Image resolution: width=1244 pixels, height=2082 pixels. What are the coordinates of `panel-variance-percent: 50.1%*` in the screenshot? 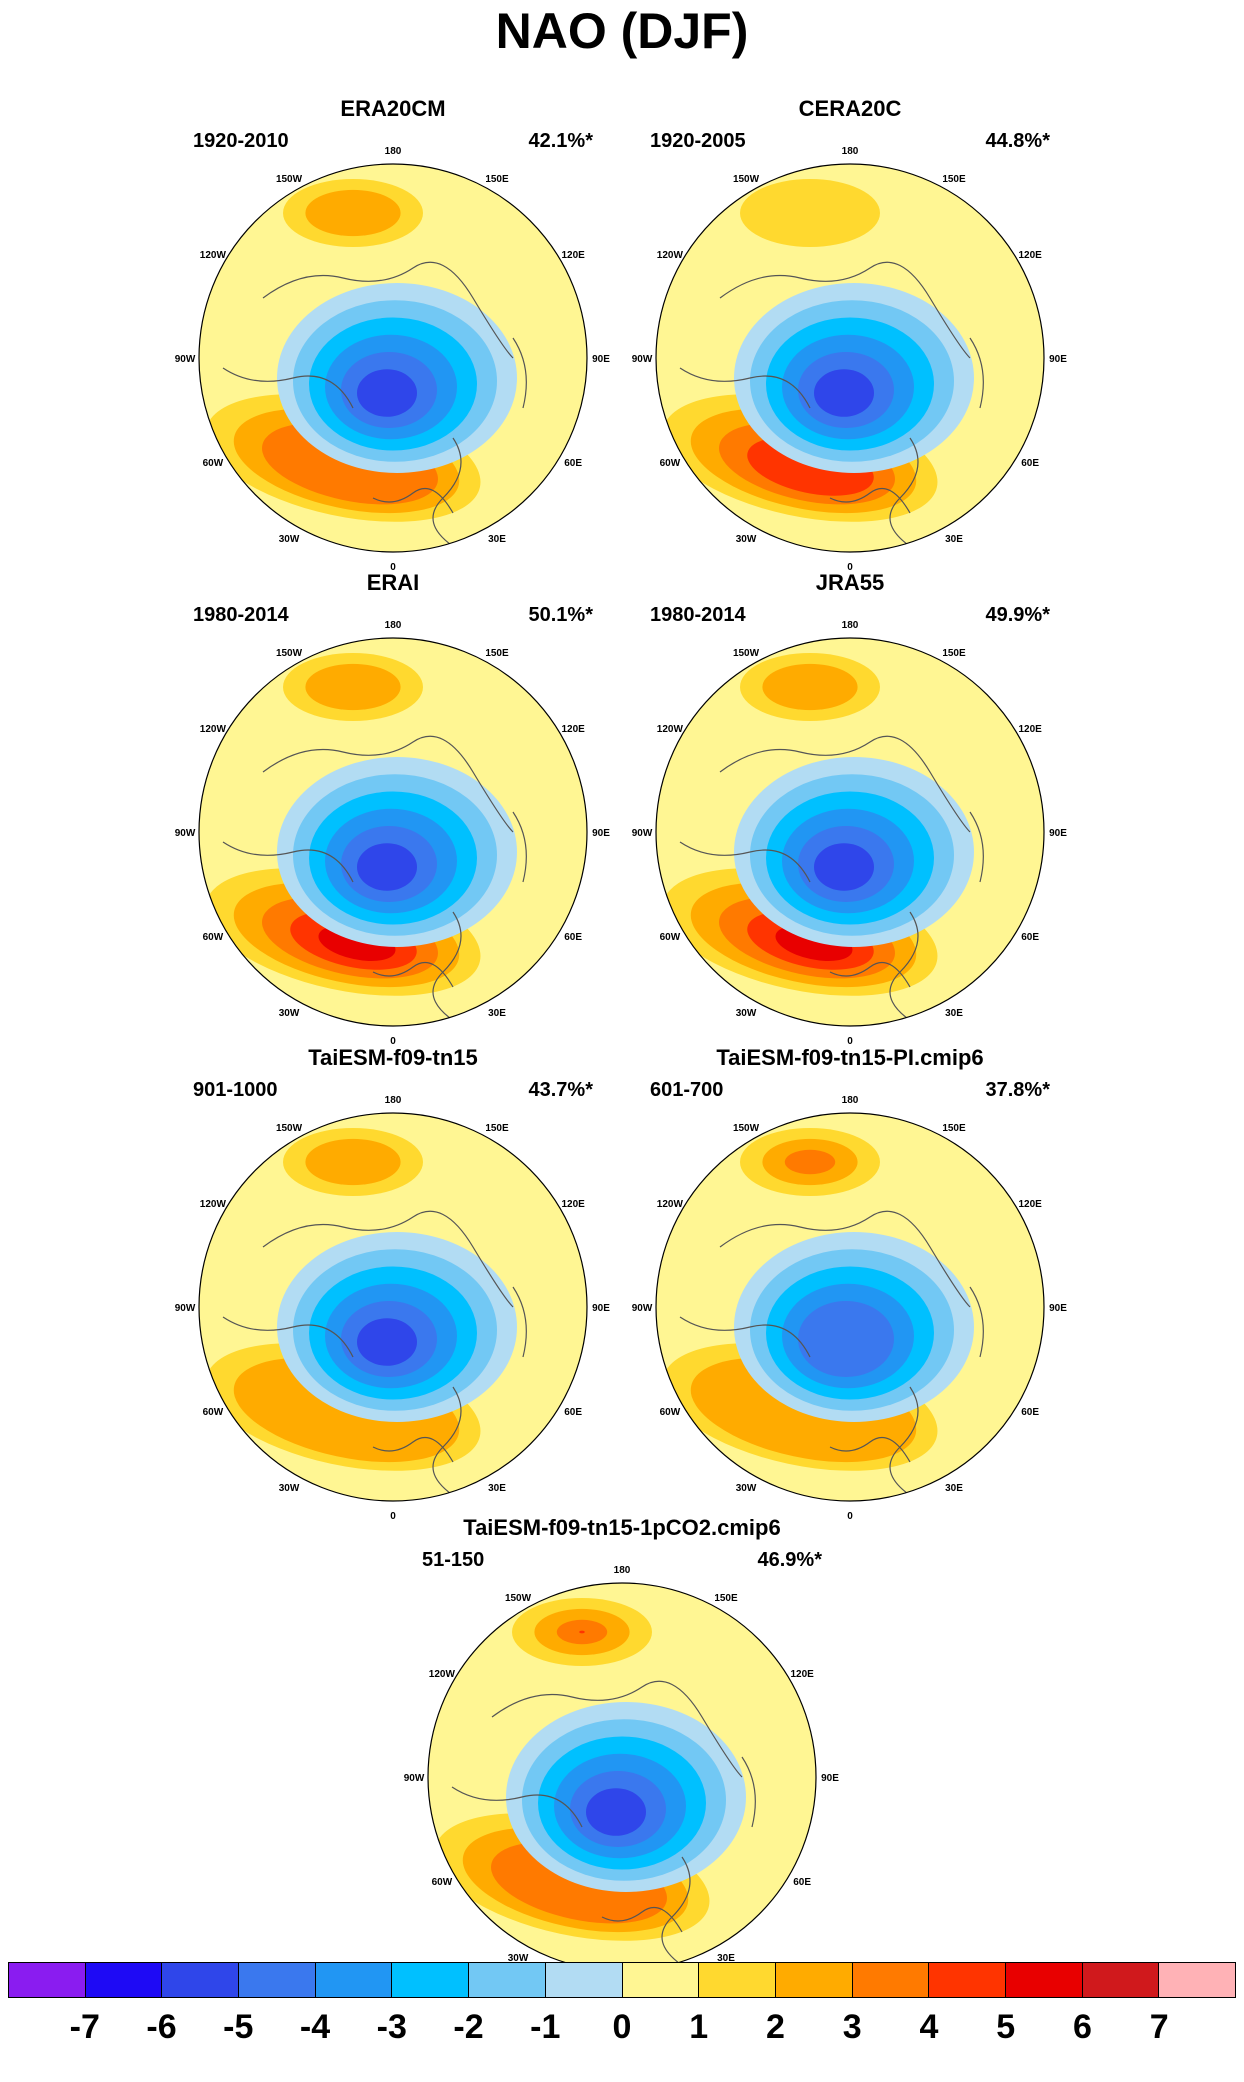 It's located at (561, 615).